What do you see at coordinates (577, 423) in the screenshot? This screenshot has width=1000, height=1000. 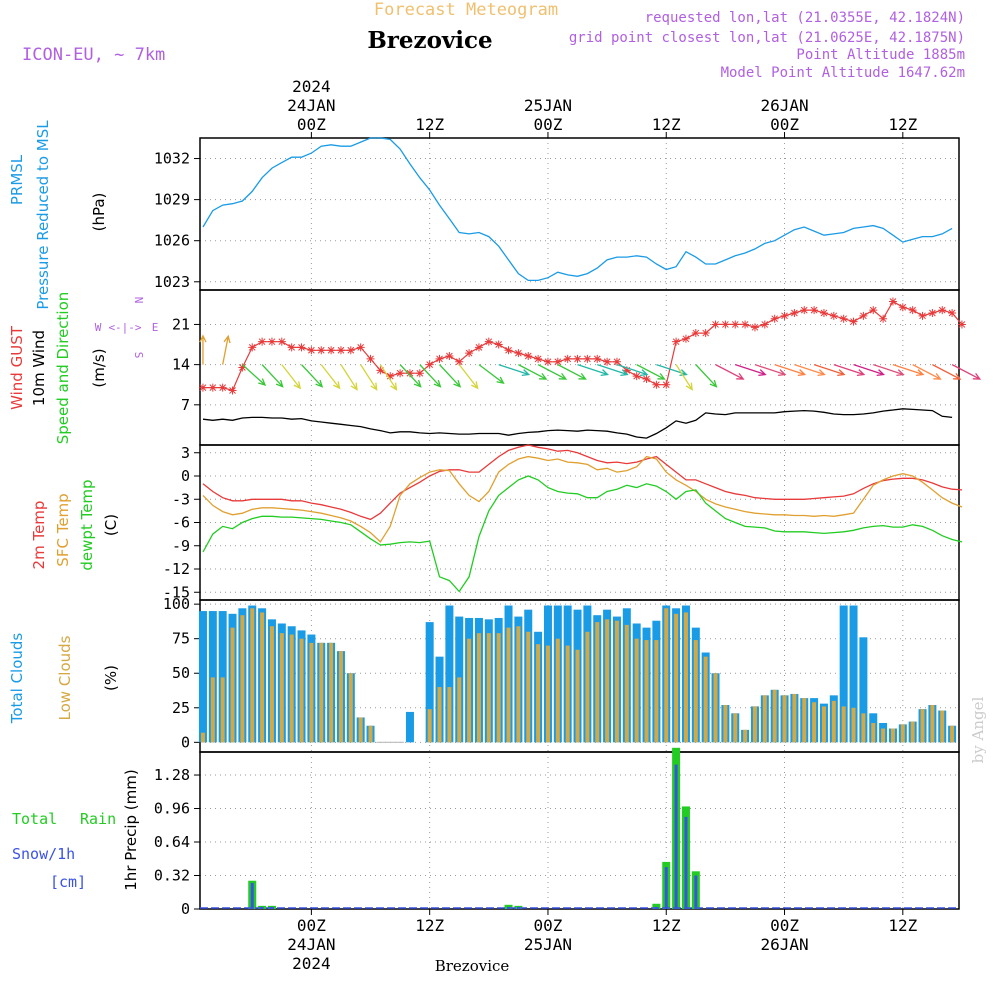 I see `wind-speed-line` at bounding box center [577, 423].